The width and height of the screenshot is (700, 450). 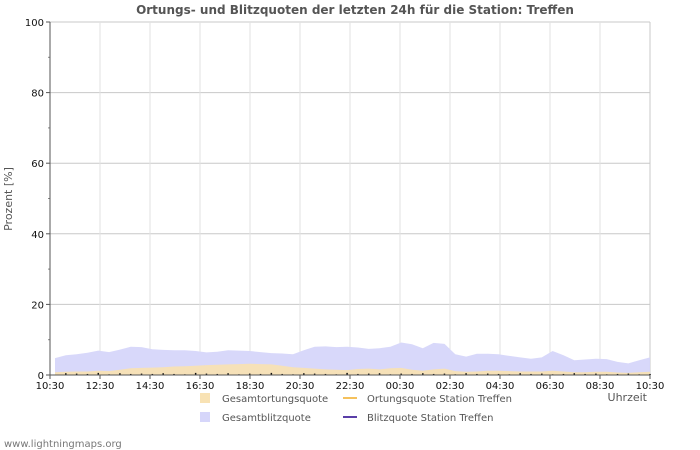 I want to click on y-tick-label: 20, so click(x=37, y=305).